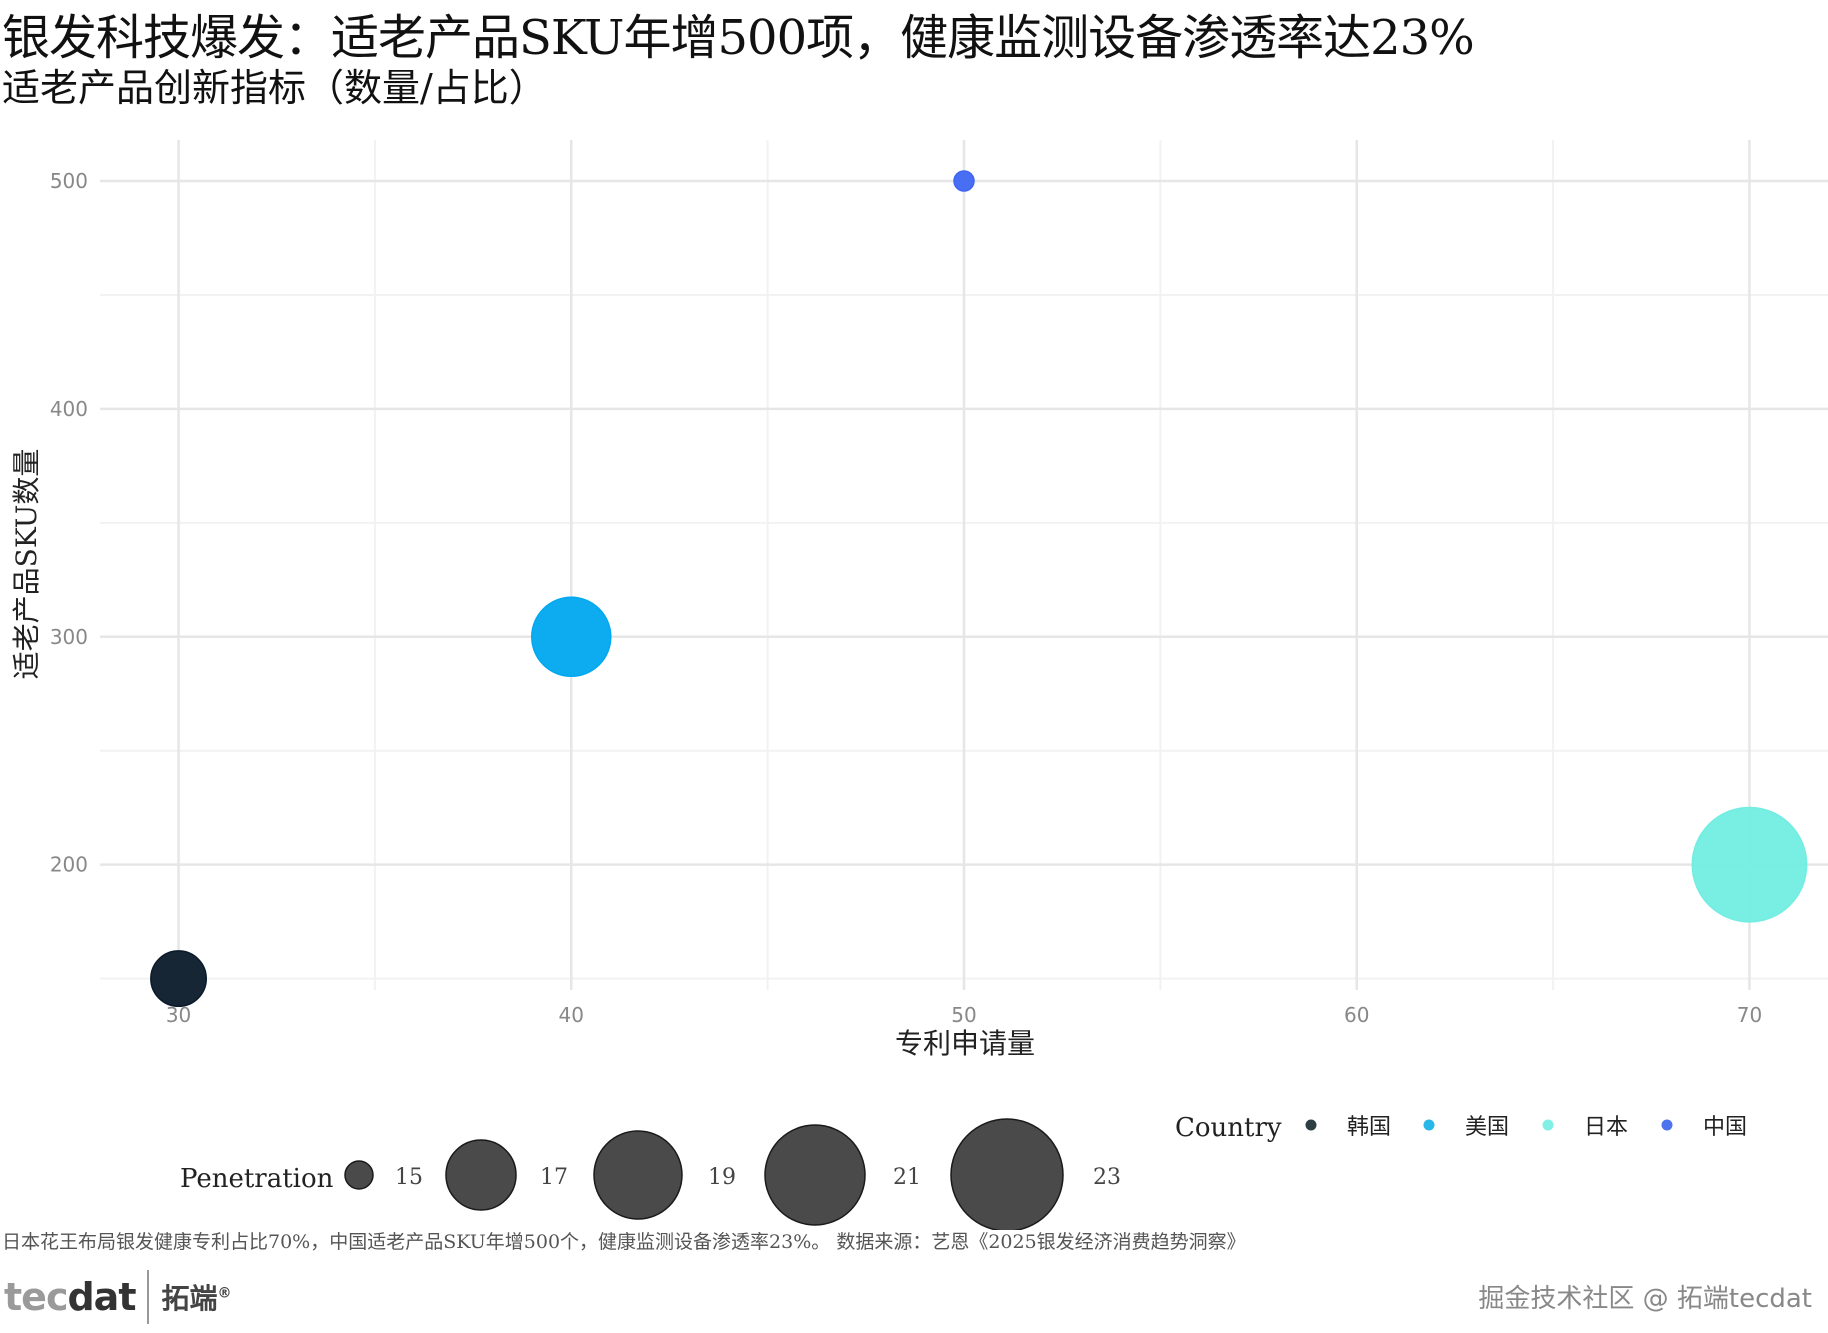 The width and height of the screenshot is (1828, 1333). What do you see at coordinates (907, 1177) in the screenshot?
I see `penetration-legend-label: 21` at bounding box center [907, 1177].